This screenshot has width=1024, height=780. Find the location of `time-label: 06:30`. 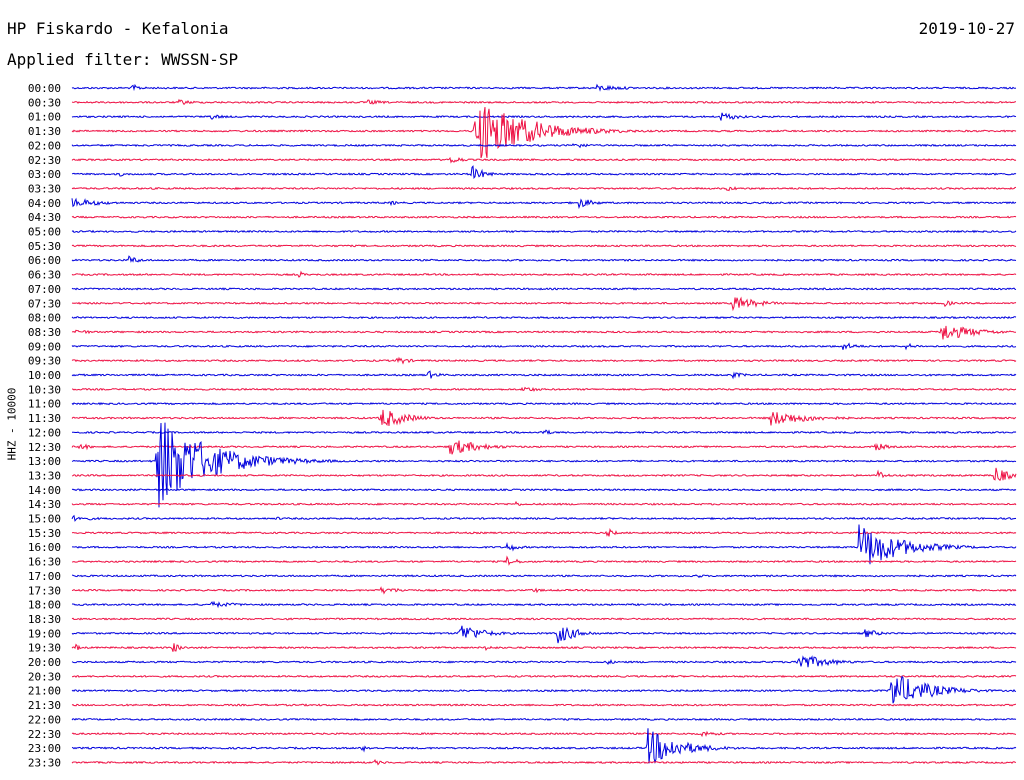

time-label: 06:30 is located at coordinates (44, 275).